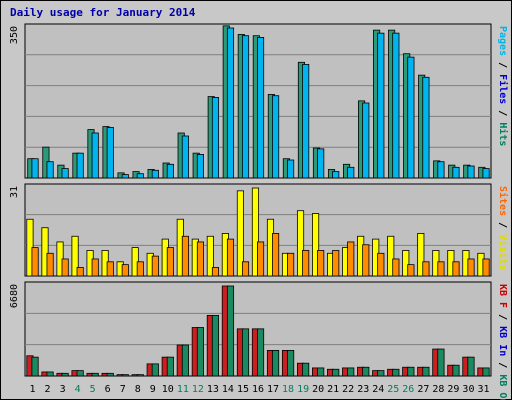 The width and height of the screenshot is (512, 400). I want to click on day-label-3: 3, so click(63, 389).